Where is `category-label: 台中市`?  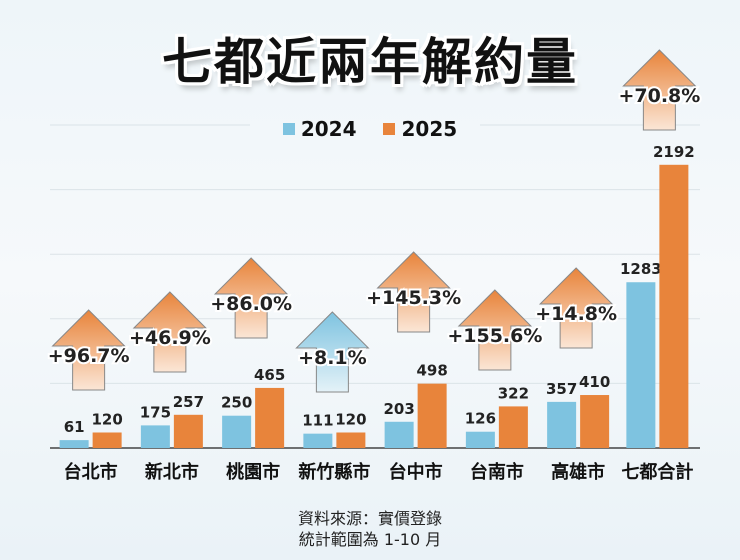 category-label: 台中市 is located at coordinates (416, 472).